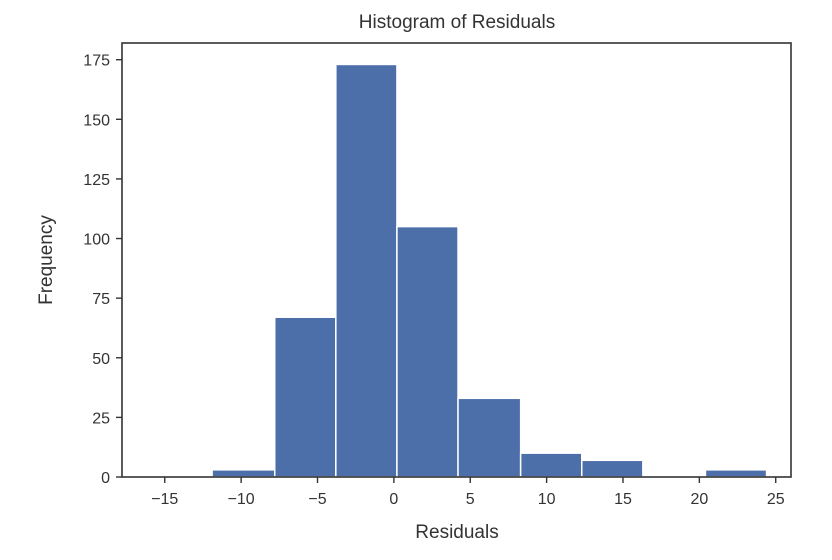 Image resolution: width=832 pixels, height=560 pixels. Describe the element at coordinates (164, 499) in the screenshot. I see `x-tick-label: −15` at that location.